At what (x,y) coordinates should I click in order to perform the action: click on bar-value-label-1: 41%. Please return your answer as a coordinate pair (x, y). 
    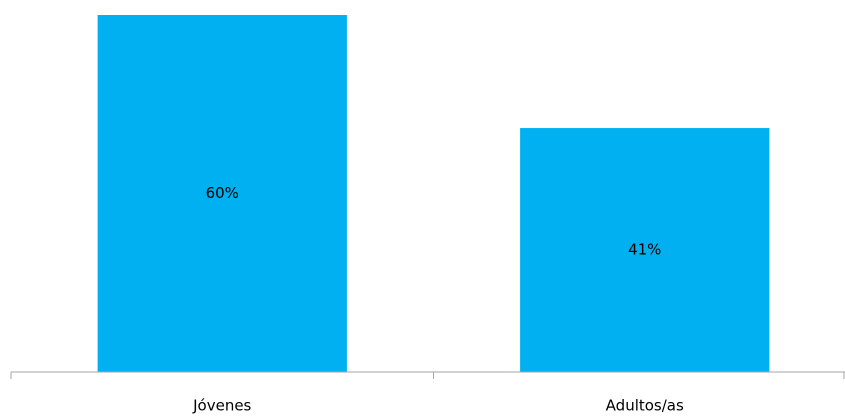
    Looking at the image, I should click on (644, 250).